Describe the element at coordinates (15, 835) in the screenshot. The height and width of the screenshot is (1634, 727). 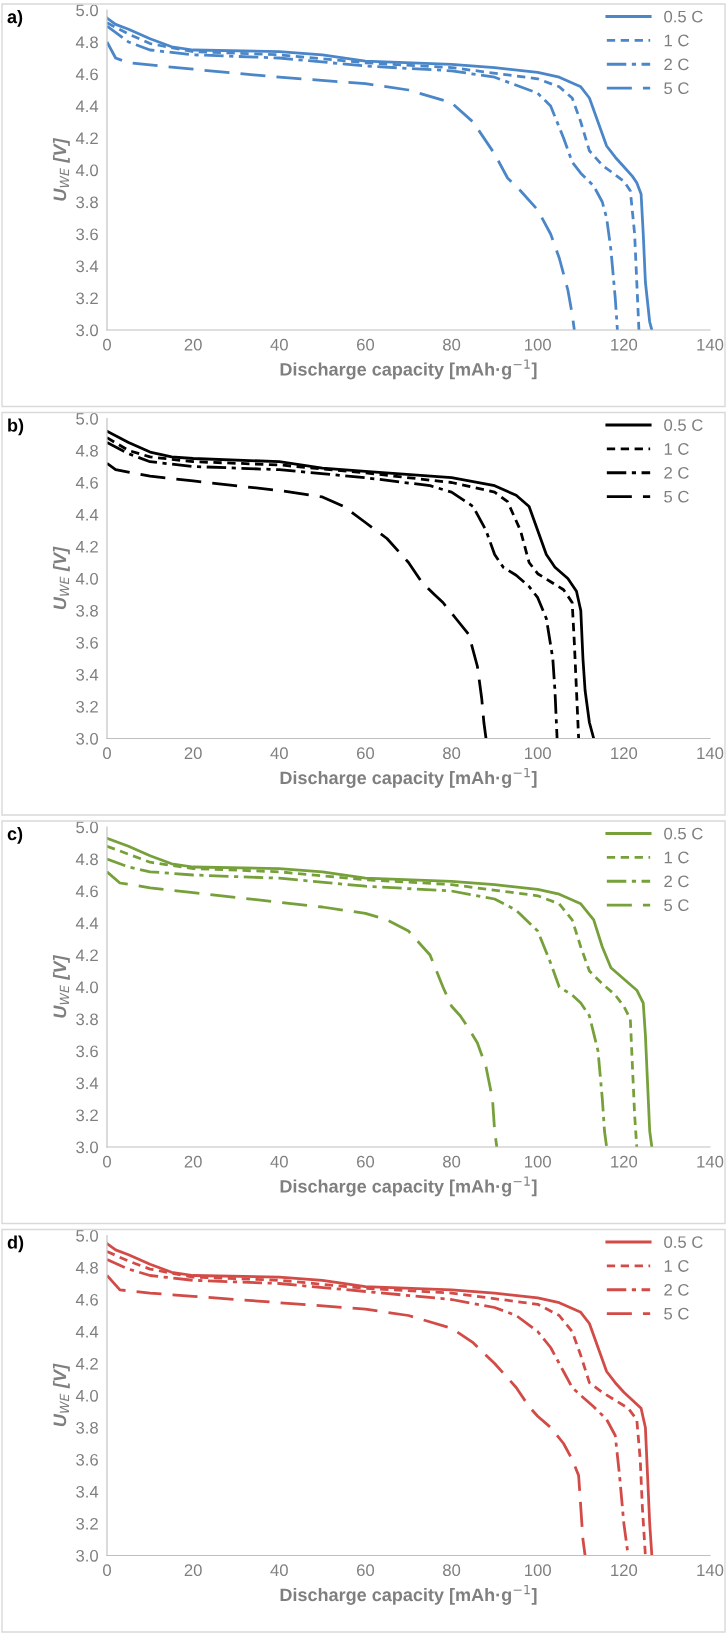
I see `chart-title: c)` at that location.